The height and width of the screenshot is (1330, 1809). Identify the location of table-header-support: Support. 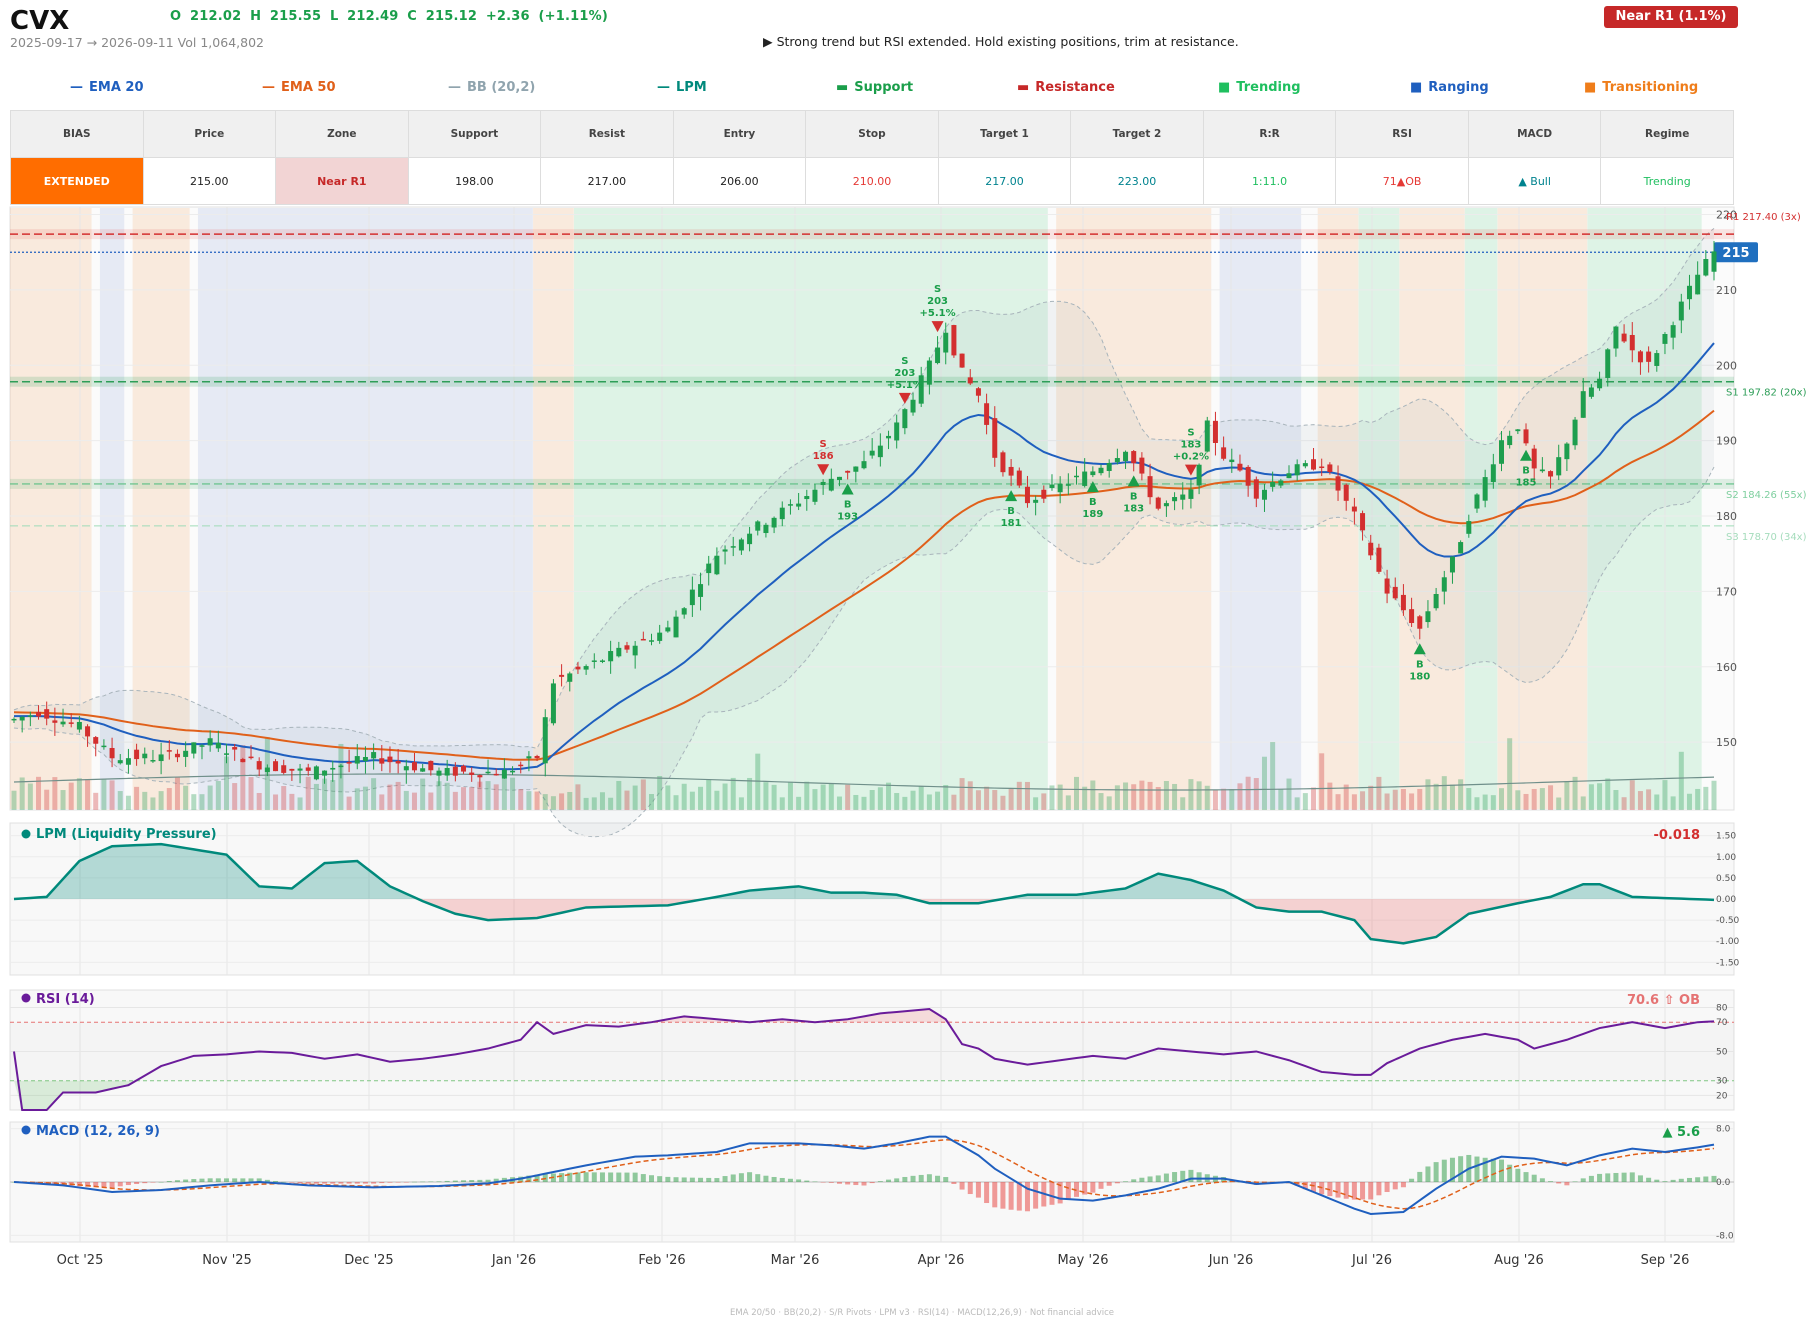
(474, 134).